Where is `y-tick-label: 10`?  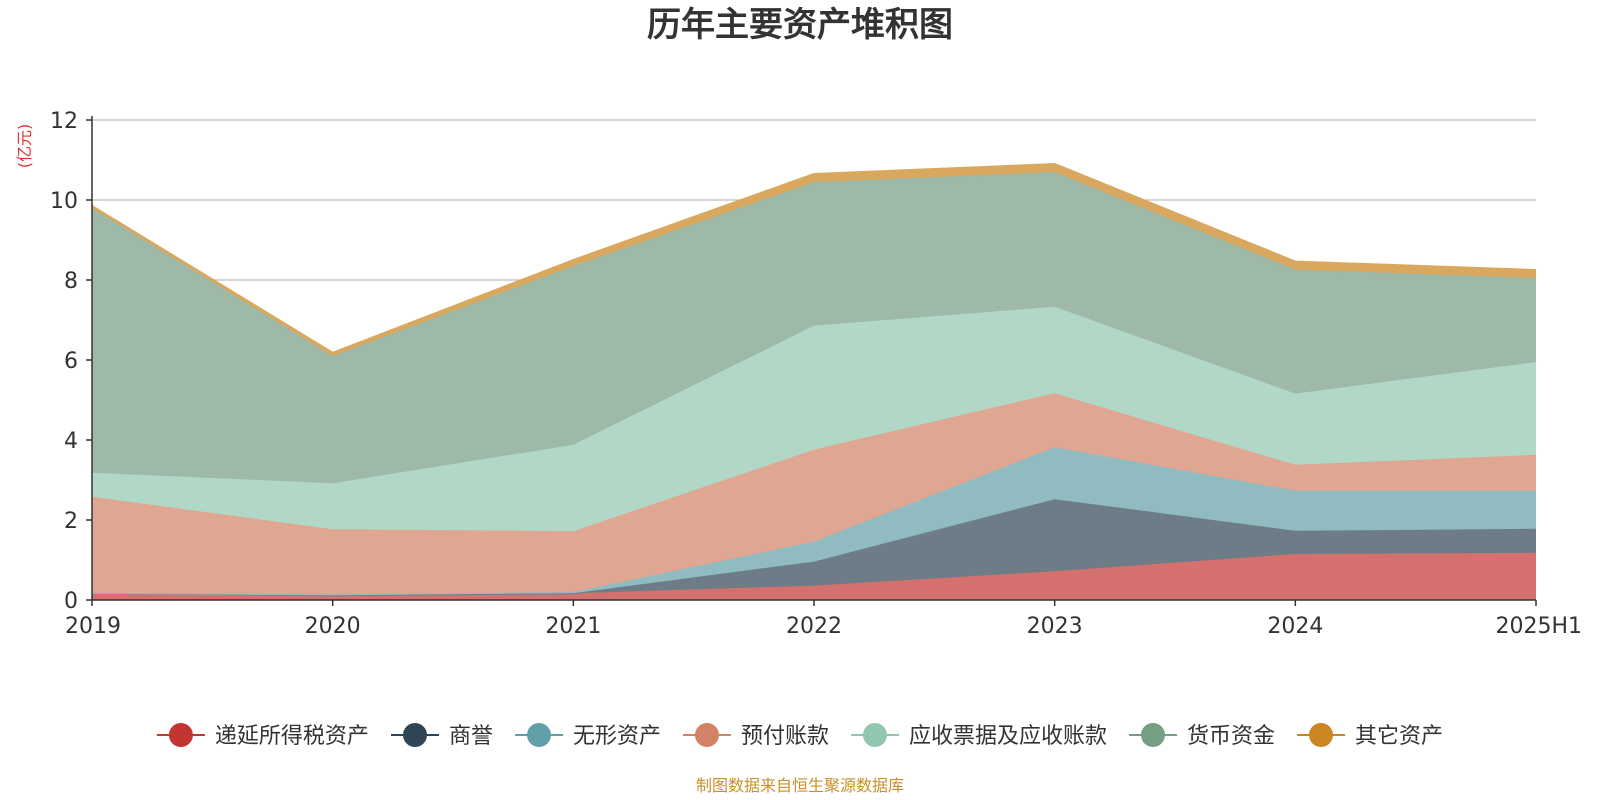 y-tick-label: 10 is located at coordinates (64, 201).